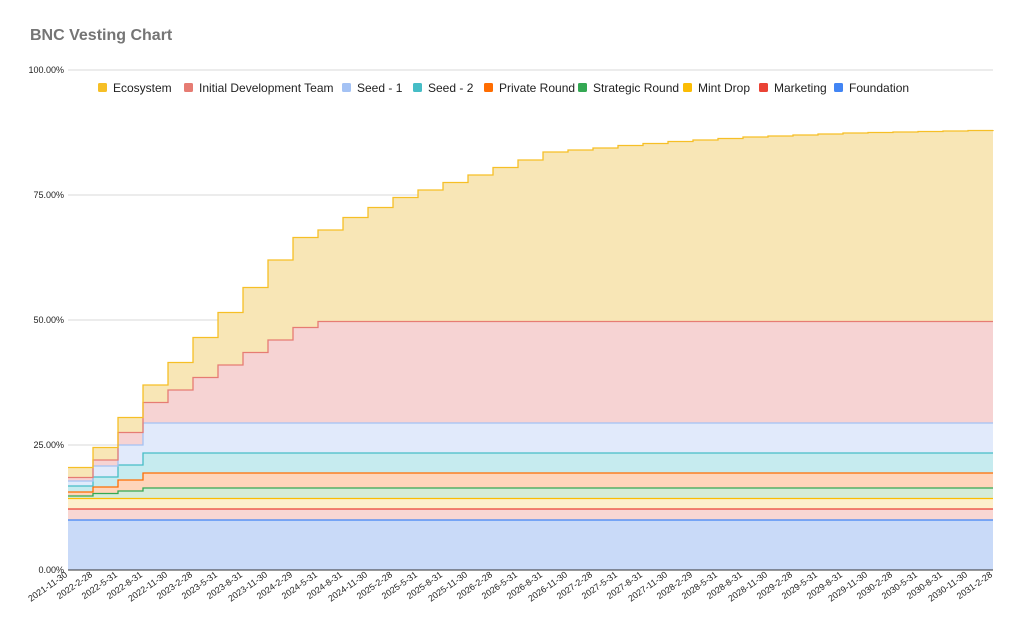 The width and height of the screenshot is (1024, 632). What do you see at coordinates (530, 545) in the screenshot?
I see `area-foundation` at bounding box center [530, 545].